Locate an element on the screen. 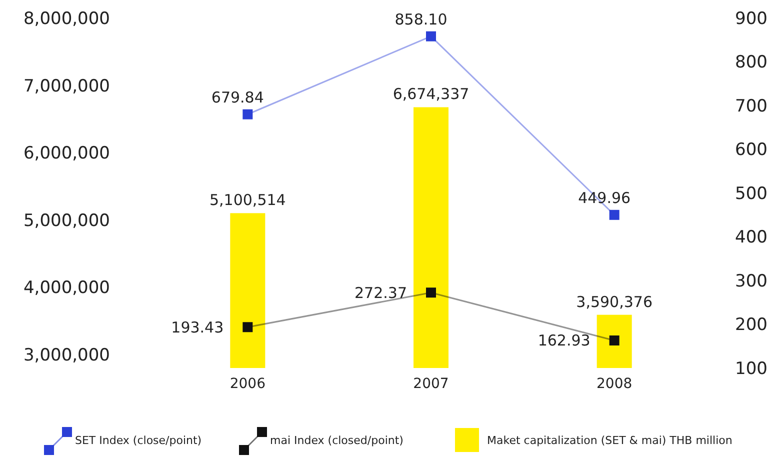  y-tick-label: 8,000,000 is located at coordinates (66, 18).